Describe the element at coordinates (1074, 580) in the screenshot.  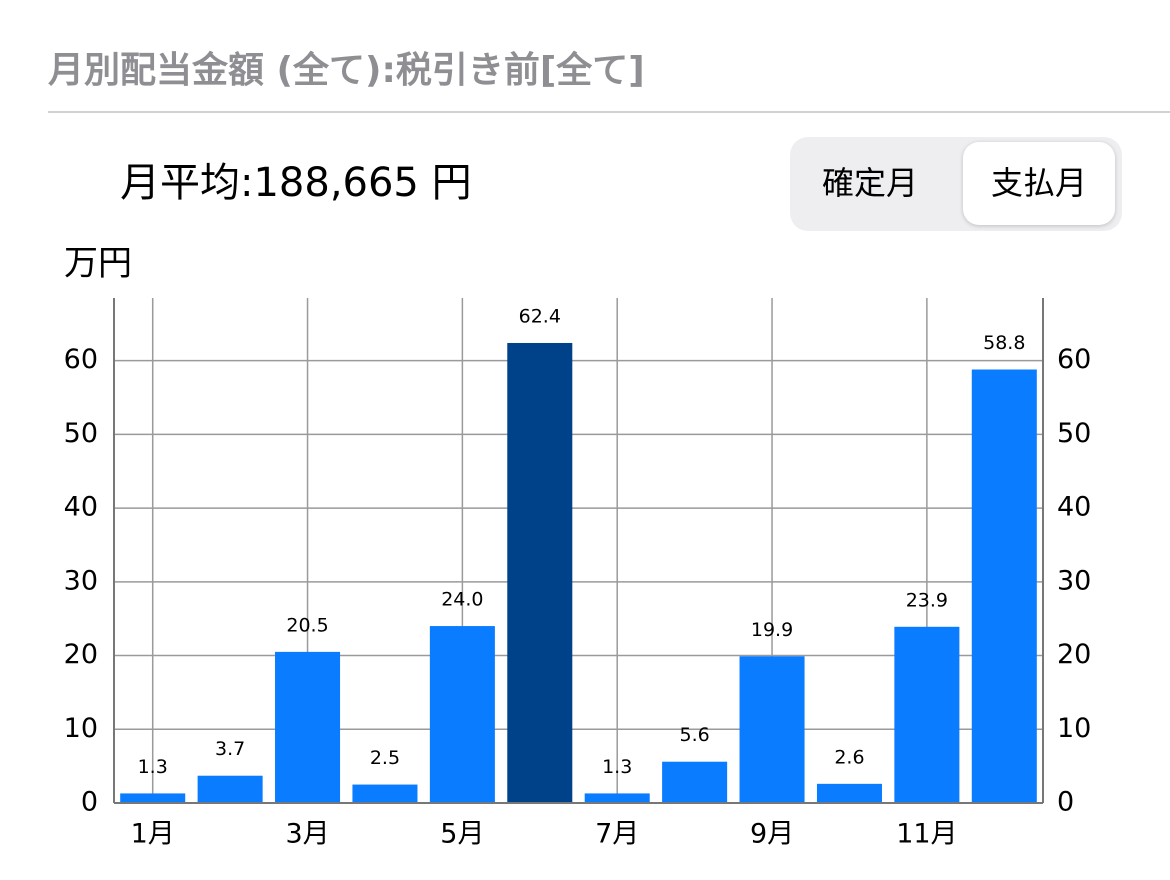
I see `y2-tick-label: 30` at that location.